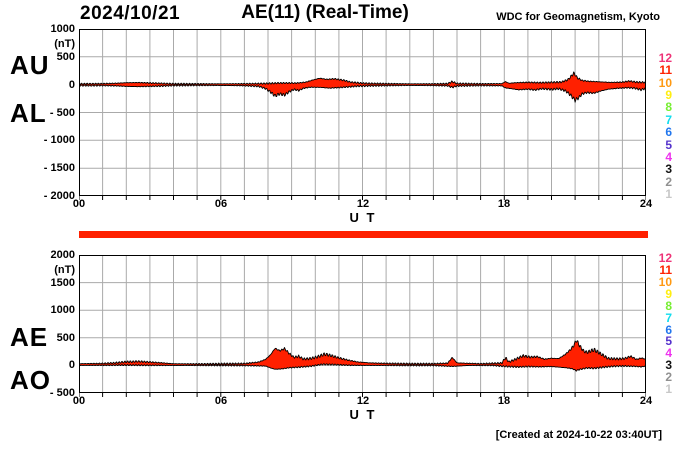 The width and height of the screenshot is (700, 450). What do you see at coordinates (62, 283) in the screenshot?
I see `y-tick-label: 1500` at bounding box center [62, 283].